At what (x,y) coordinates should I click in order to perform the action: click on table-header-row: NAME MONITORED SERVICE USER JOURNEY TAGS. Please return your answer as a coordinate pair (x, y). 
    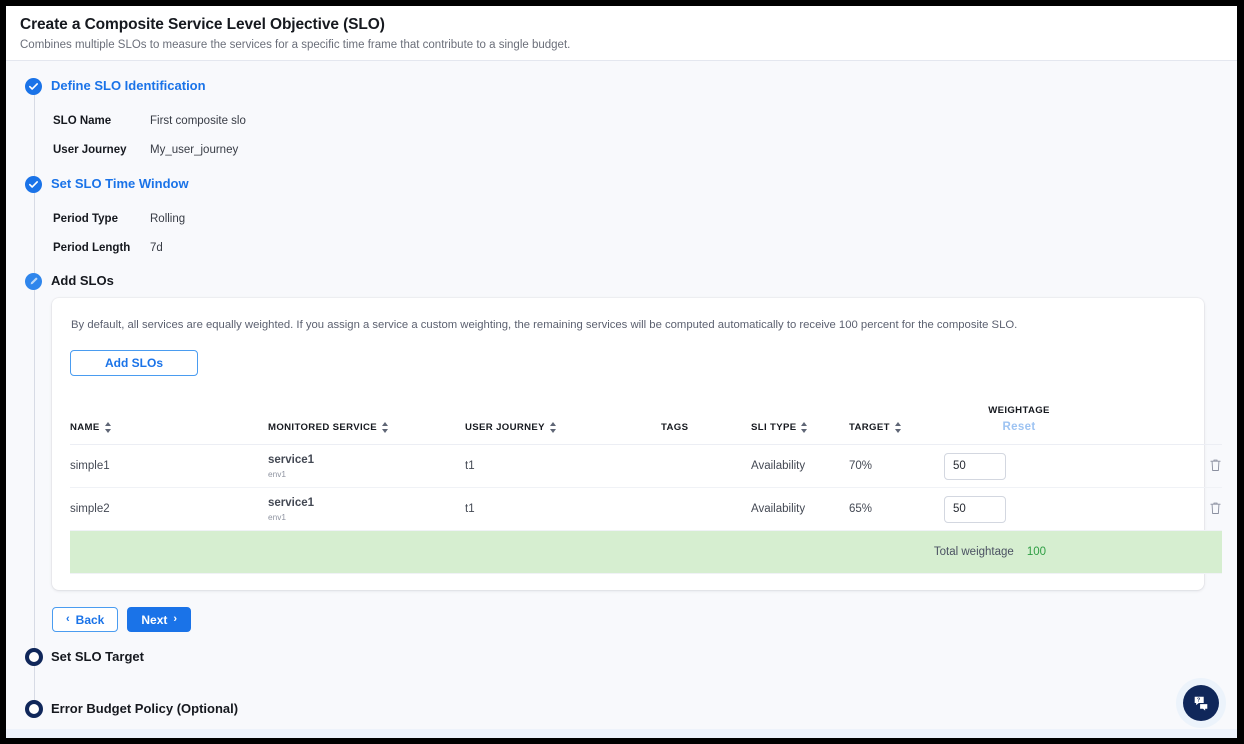
    Looking at the image, I should click on (646, 425).